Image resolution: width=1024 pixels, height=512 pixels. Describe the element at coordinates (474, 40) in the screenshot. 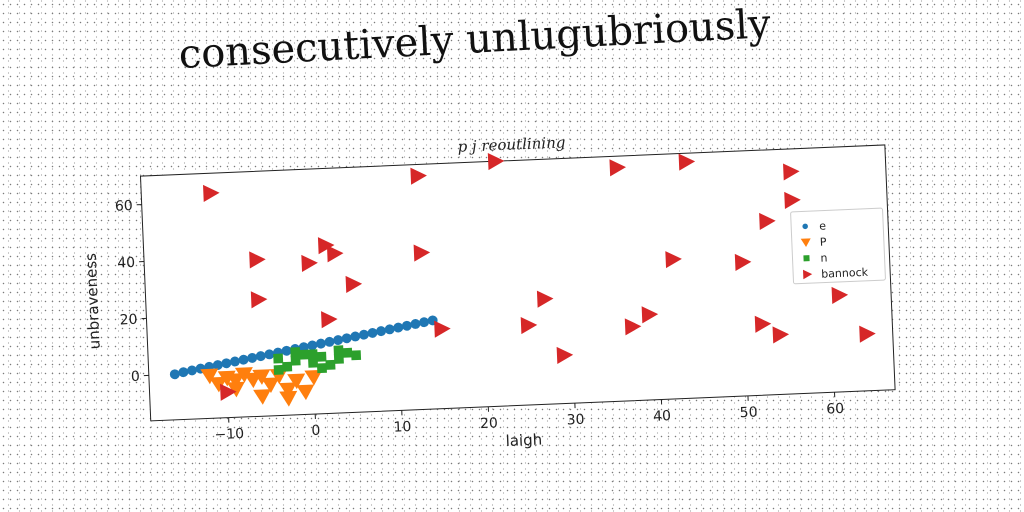

I see `page-title: consecutively unlugubriously` at that location.